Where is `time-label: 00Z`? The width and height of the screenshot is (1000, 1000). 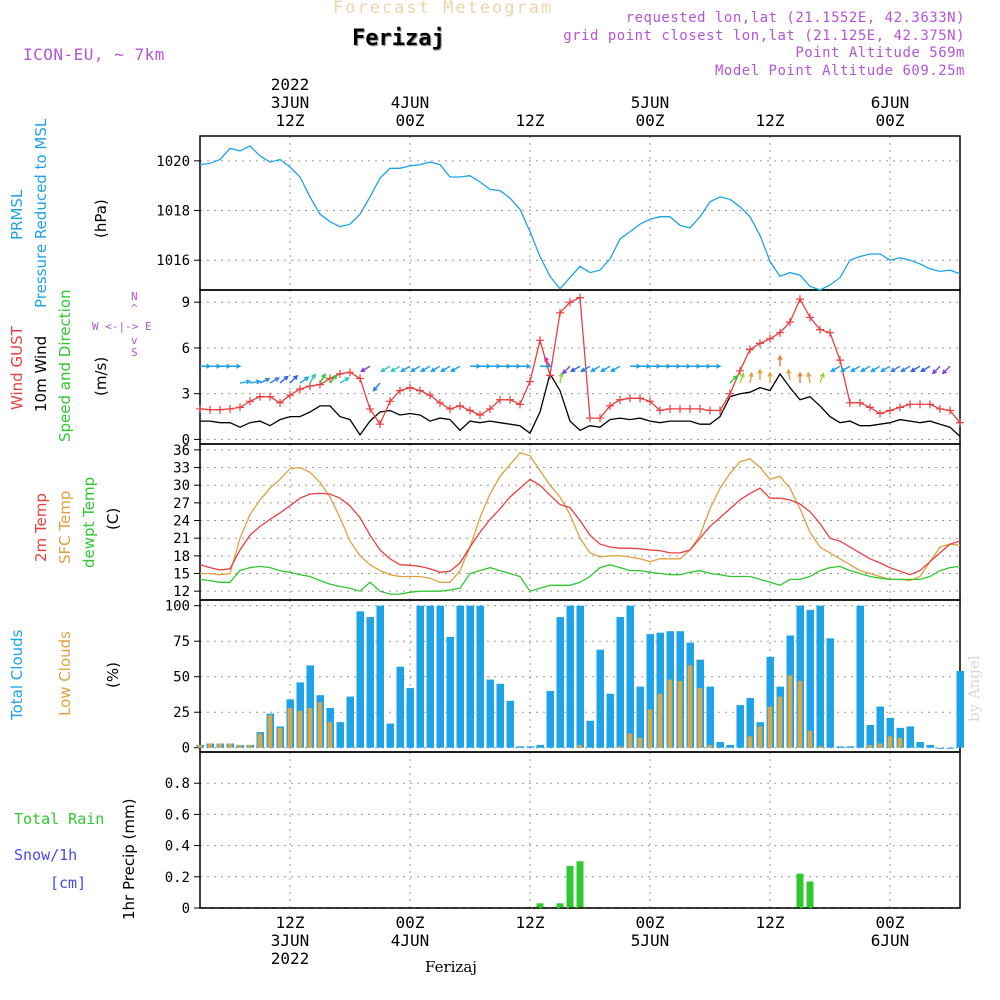
time-label: 00Z is located at coordinates (650, 922).